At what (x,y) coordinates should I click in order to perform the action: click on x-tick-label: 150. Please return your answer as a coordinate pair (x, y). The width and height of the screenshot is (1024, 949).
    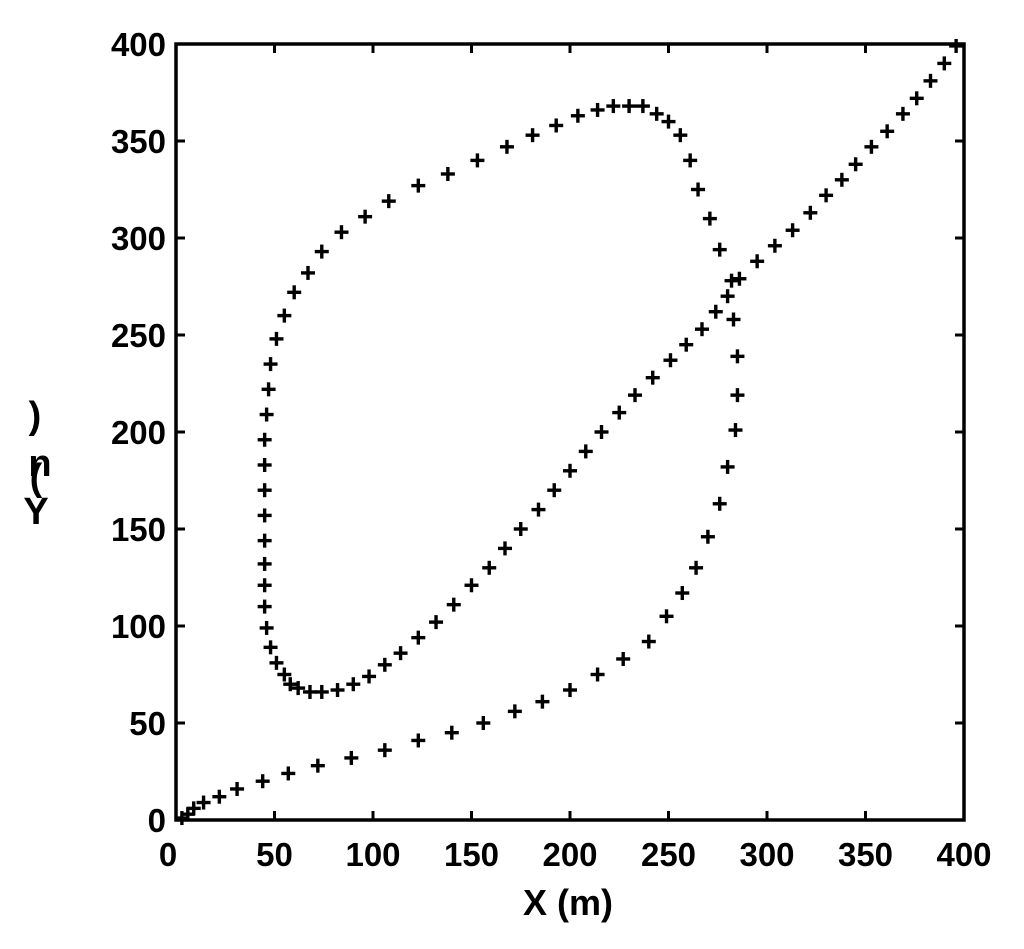
    Looking at the image, I should click on (471, 854).